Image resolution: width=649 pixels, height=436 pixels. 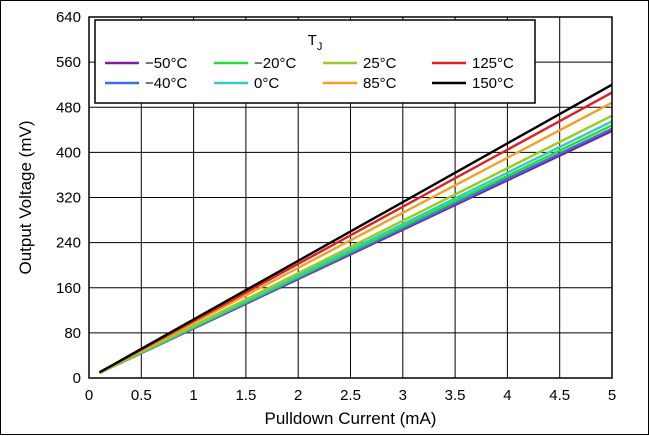 I want to click on y-tick-label: 160, so click(x=68, y=288).